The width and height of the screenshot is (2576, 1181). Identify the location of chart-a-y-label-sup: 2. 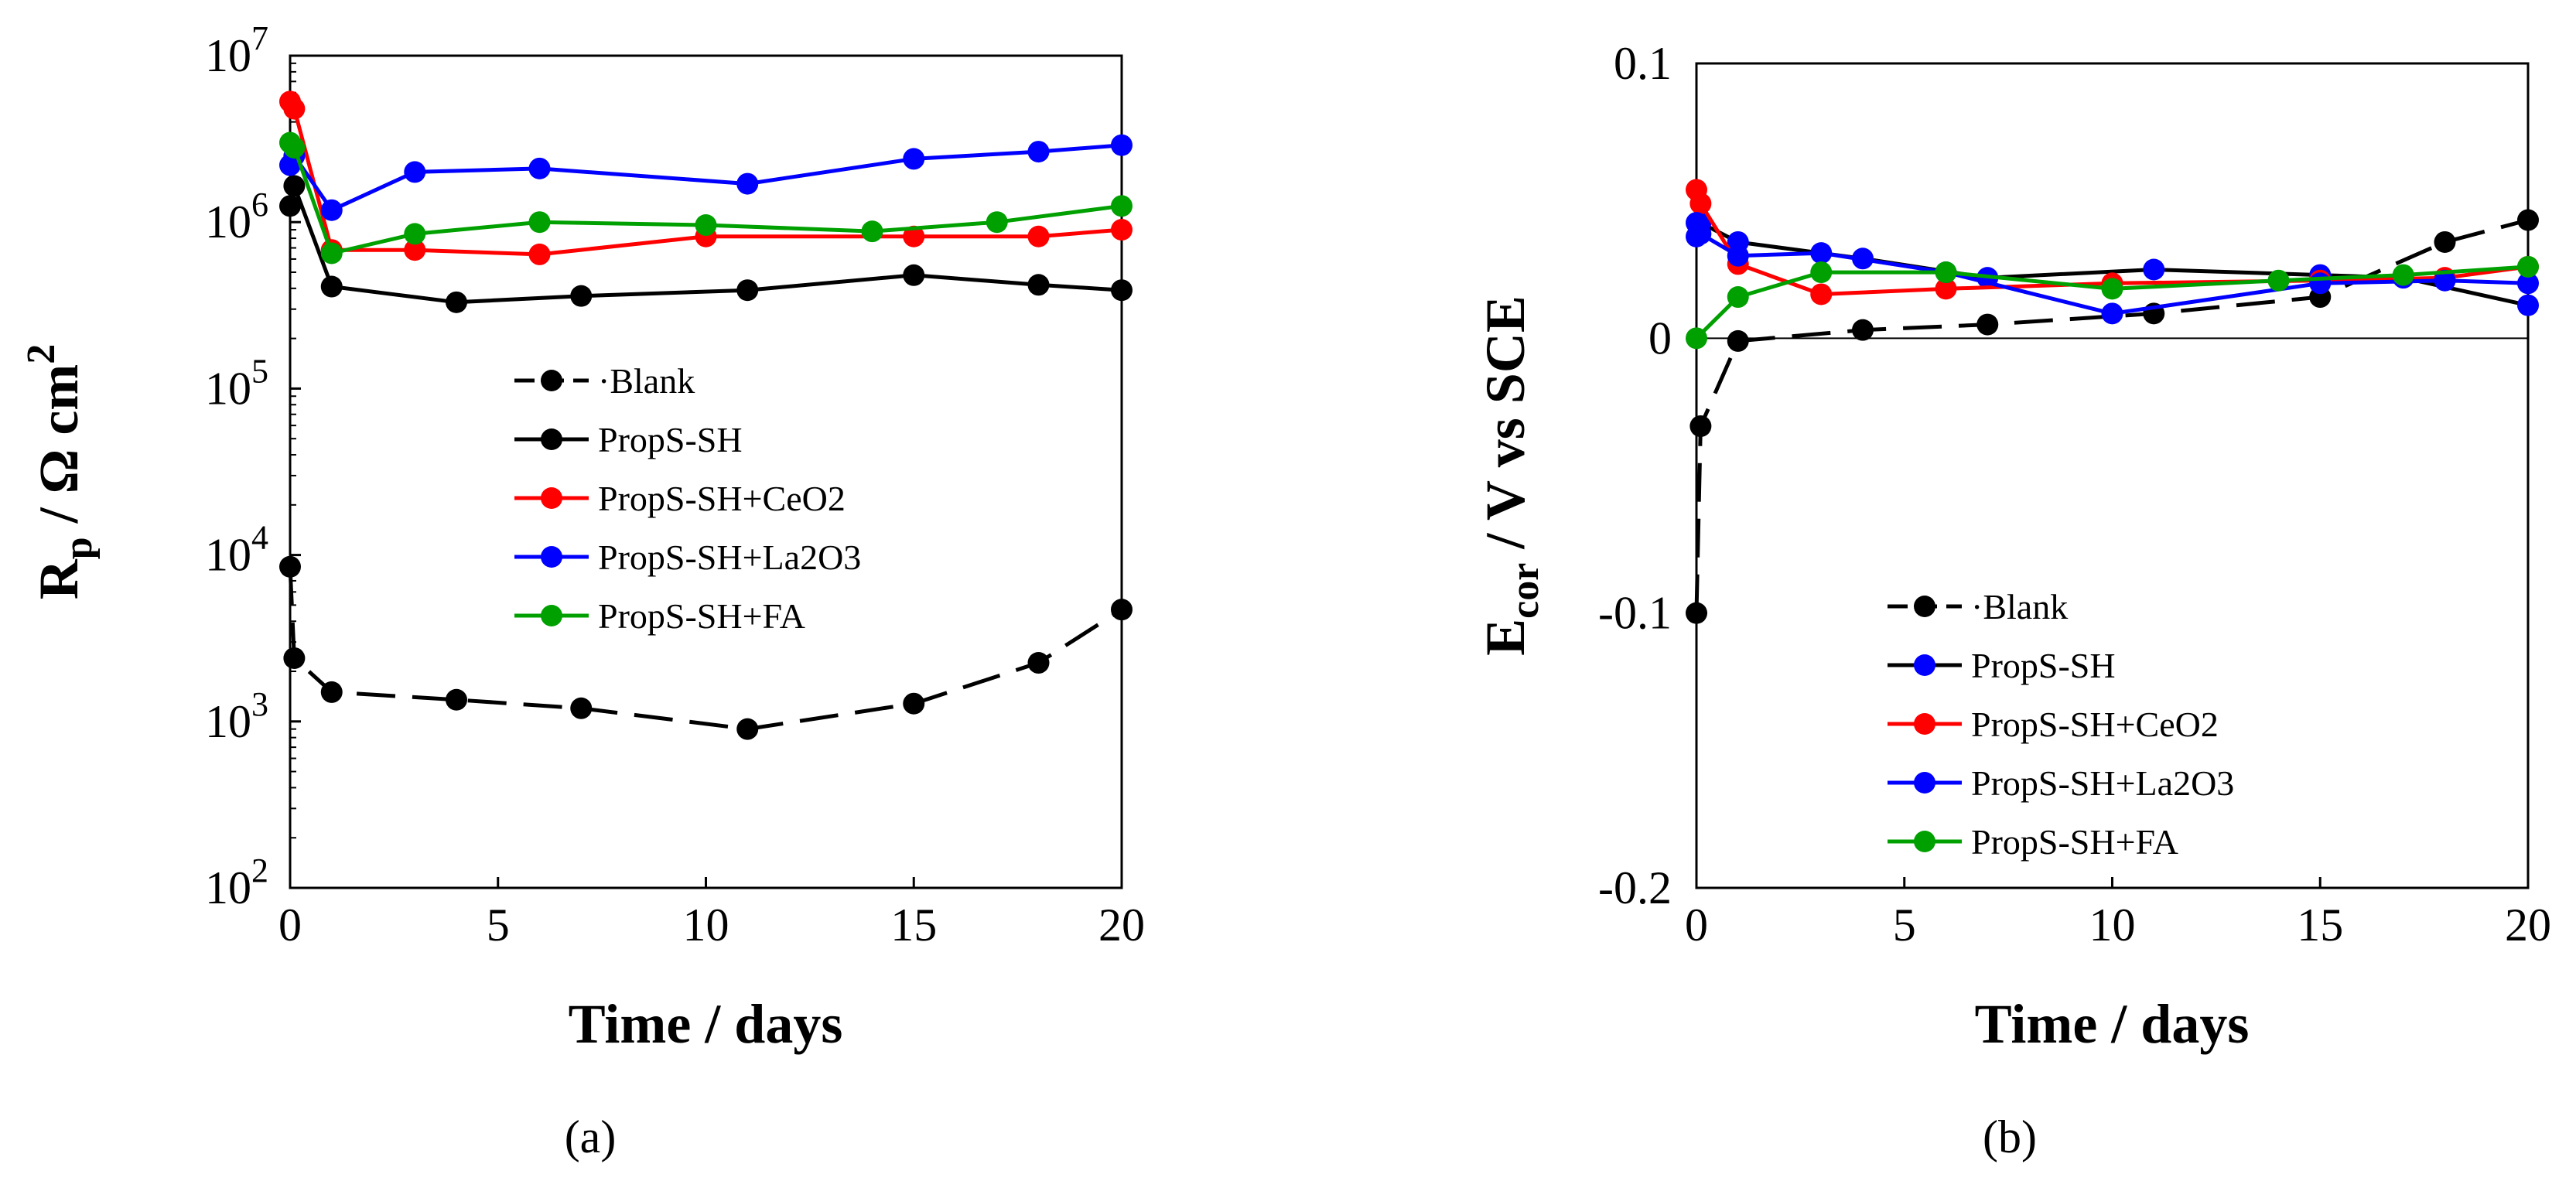
(41, 354).